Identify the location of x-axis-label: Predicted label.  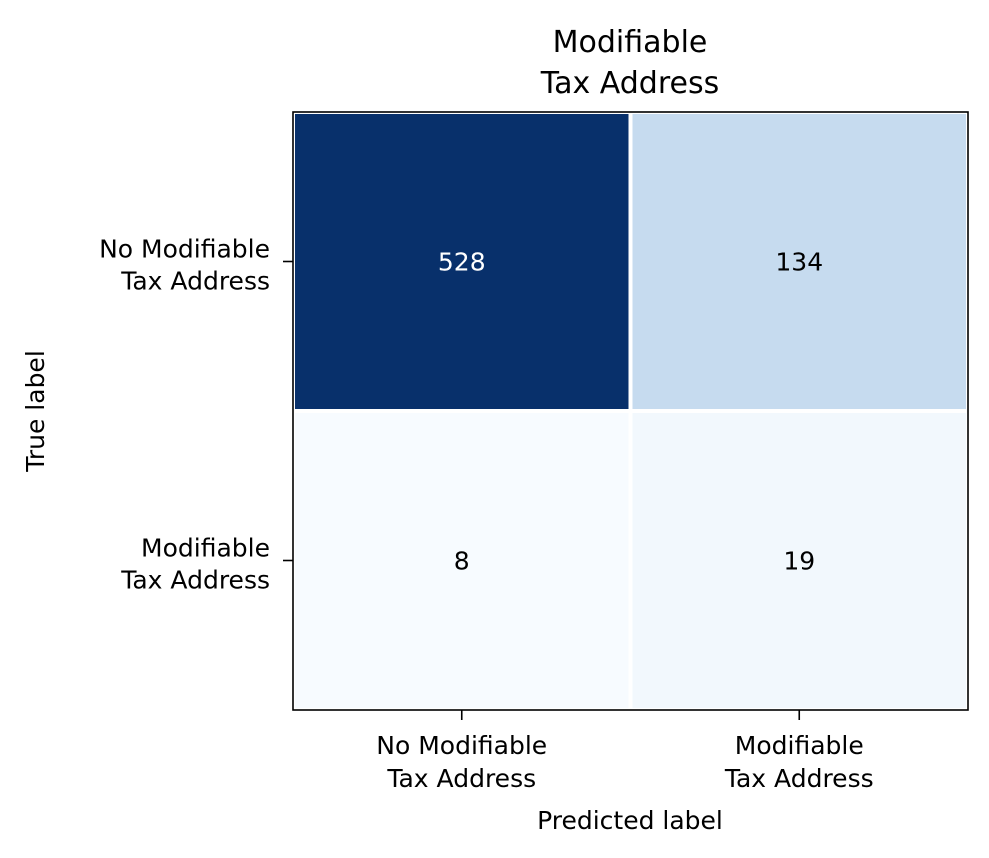
(630, 820).